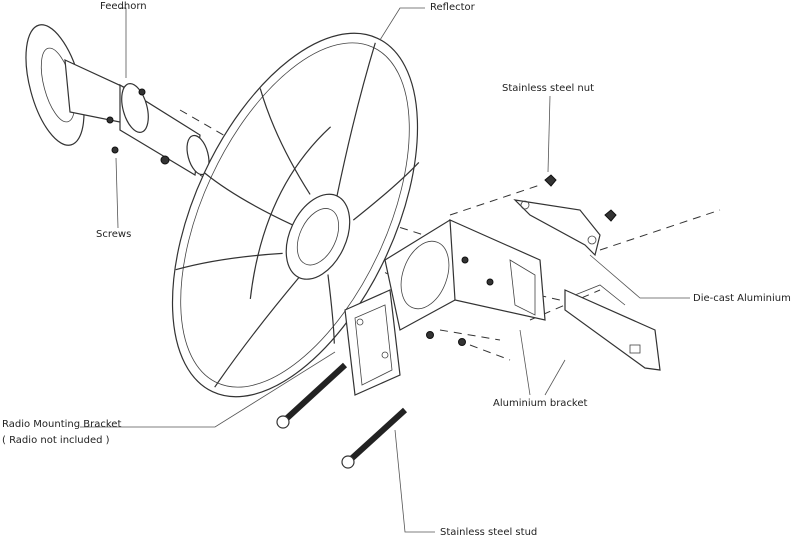 This screenshot has height=538, width=800. Describe the element at coordinates (56, 440) in the screenshot. I see `label: ( Radio not included )` at that location.